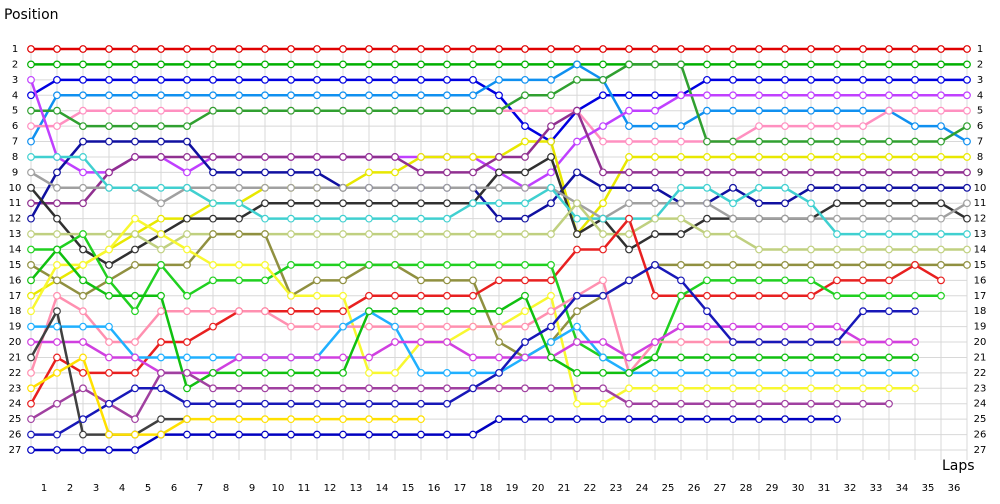 This screenshot has height=504, width=1000. I want to click on y-tick-label-right: 2, so click(980, 64).